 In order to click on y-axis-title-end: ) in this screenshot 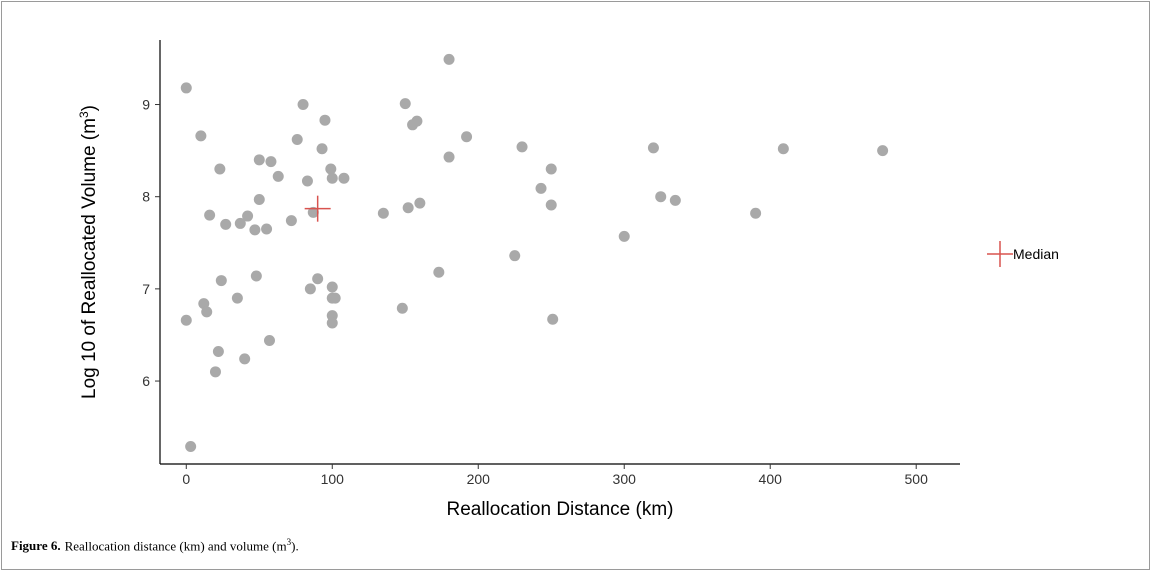, I will do `click(89, 108)`.